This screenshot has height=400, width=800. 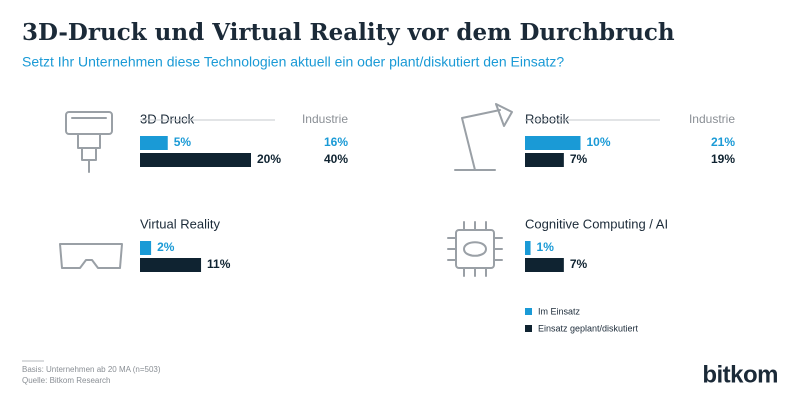 I want to click on value-label: 11%, so click(x=219, y=264).